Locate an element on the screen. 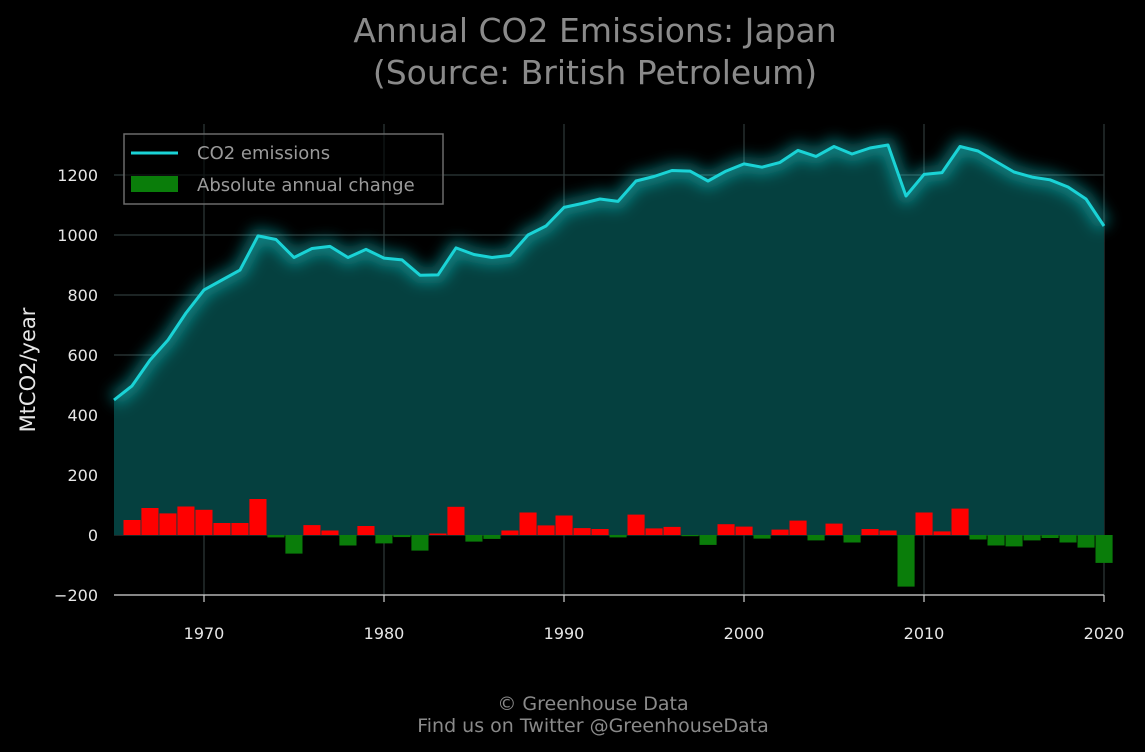 The image size is (1145, 752). x-tick-label: 1980 is located at coordinates (384, 633).